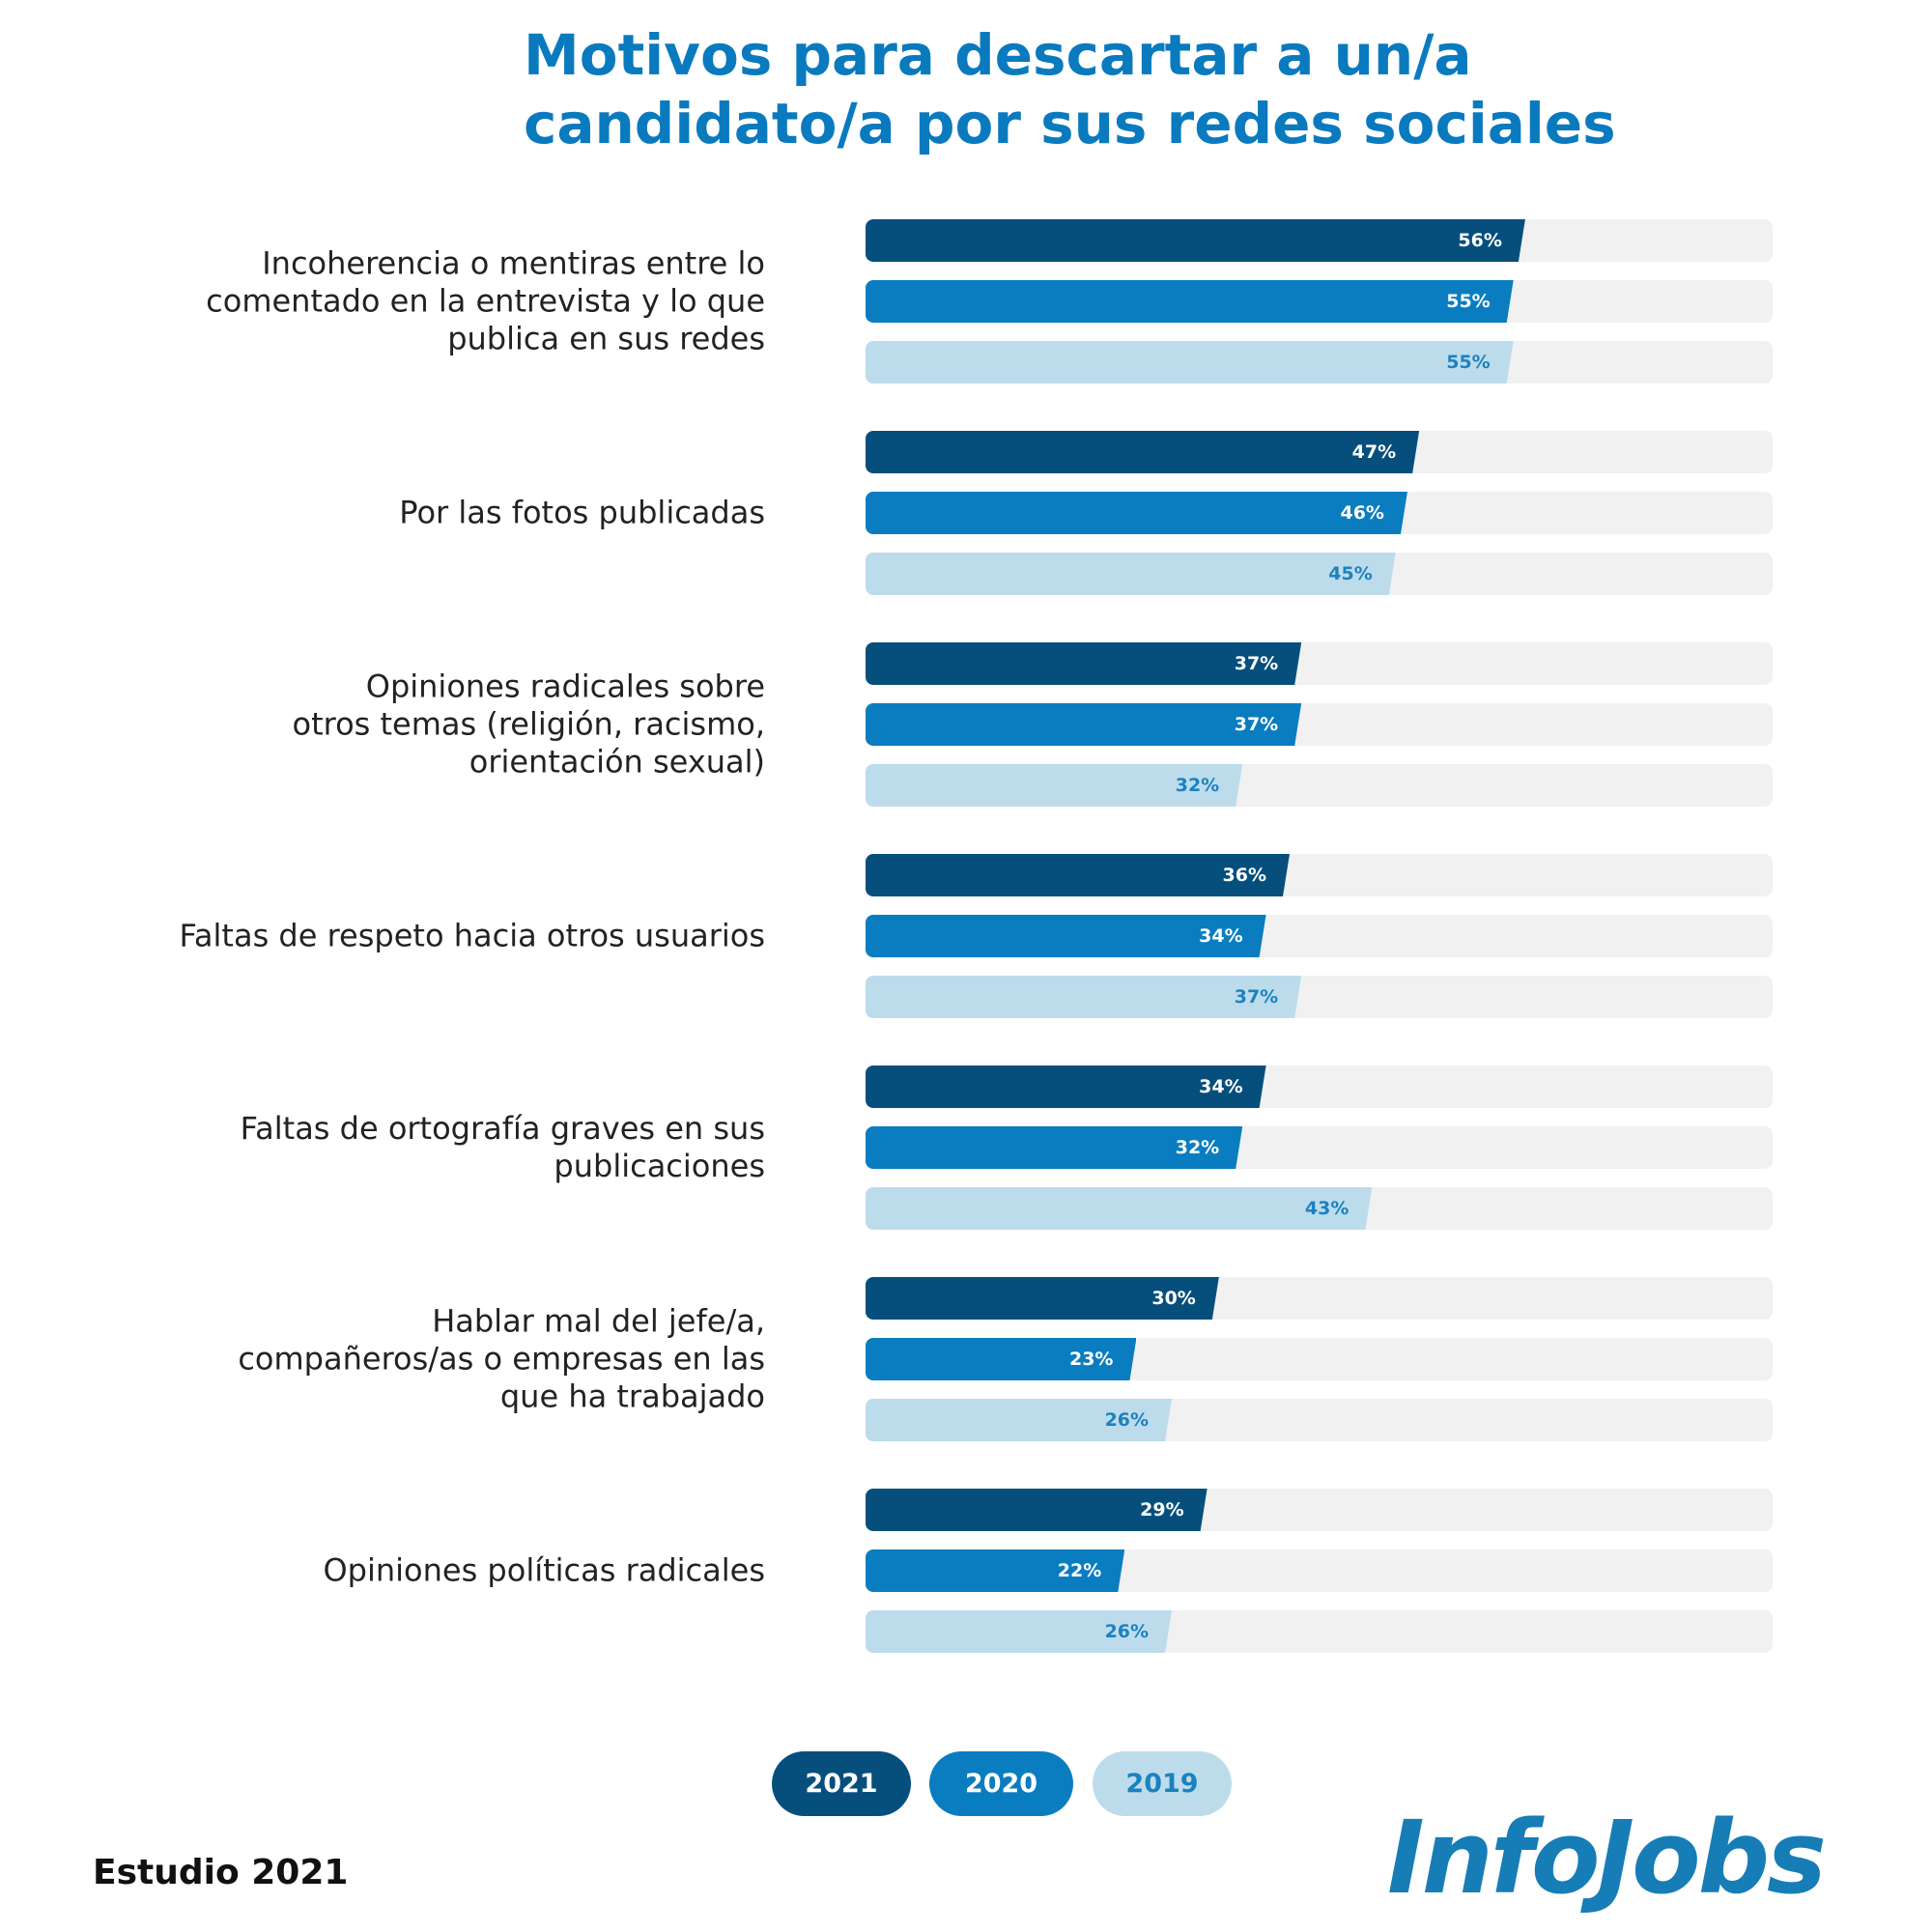  What do you see at coordinates (1079, 1570) in the screenshot?
I see `value-label: 22%` at bounding box center [1079, 1570].